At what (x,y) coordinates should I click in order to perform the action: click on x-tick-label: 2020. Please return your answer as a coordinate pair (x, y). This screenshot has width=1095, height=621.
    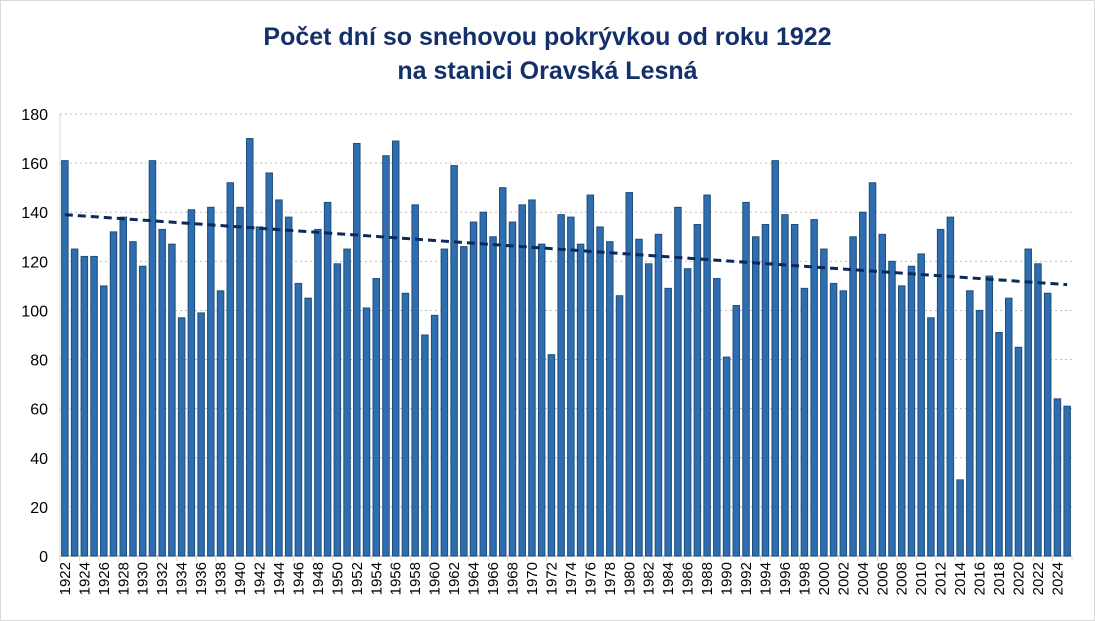
    Looking at the image, I should click on (1018, 578).